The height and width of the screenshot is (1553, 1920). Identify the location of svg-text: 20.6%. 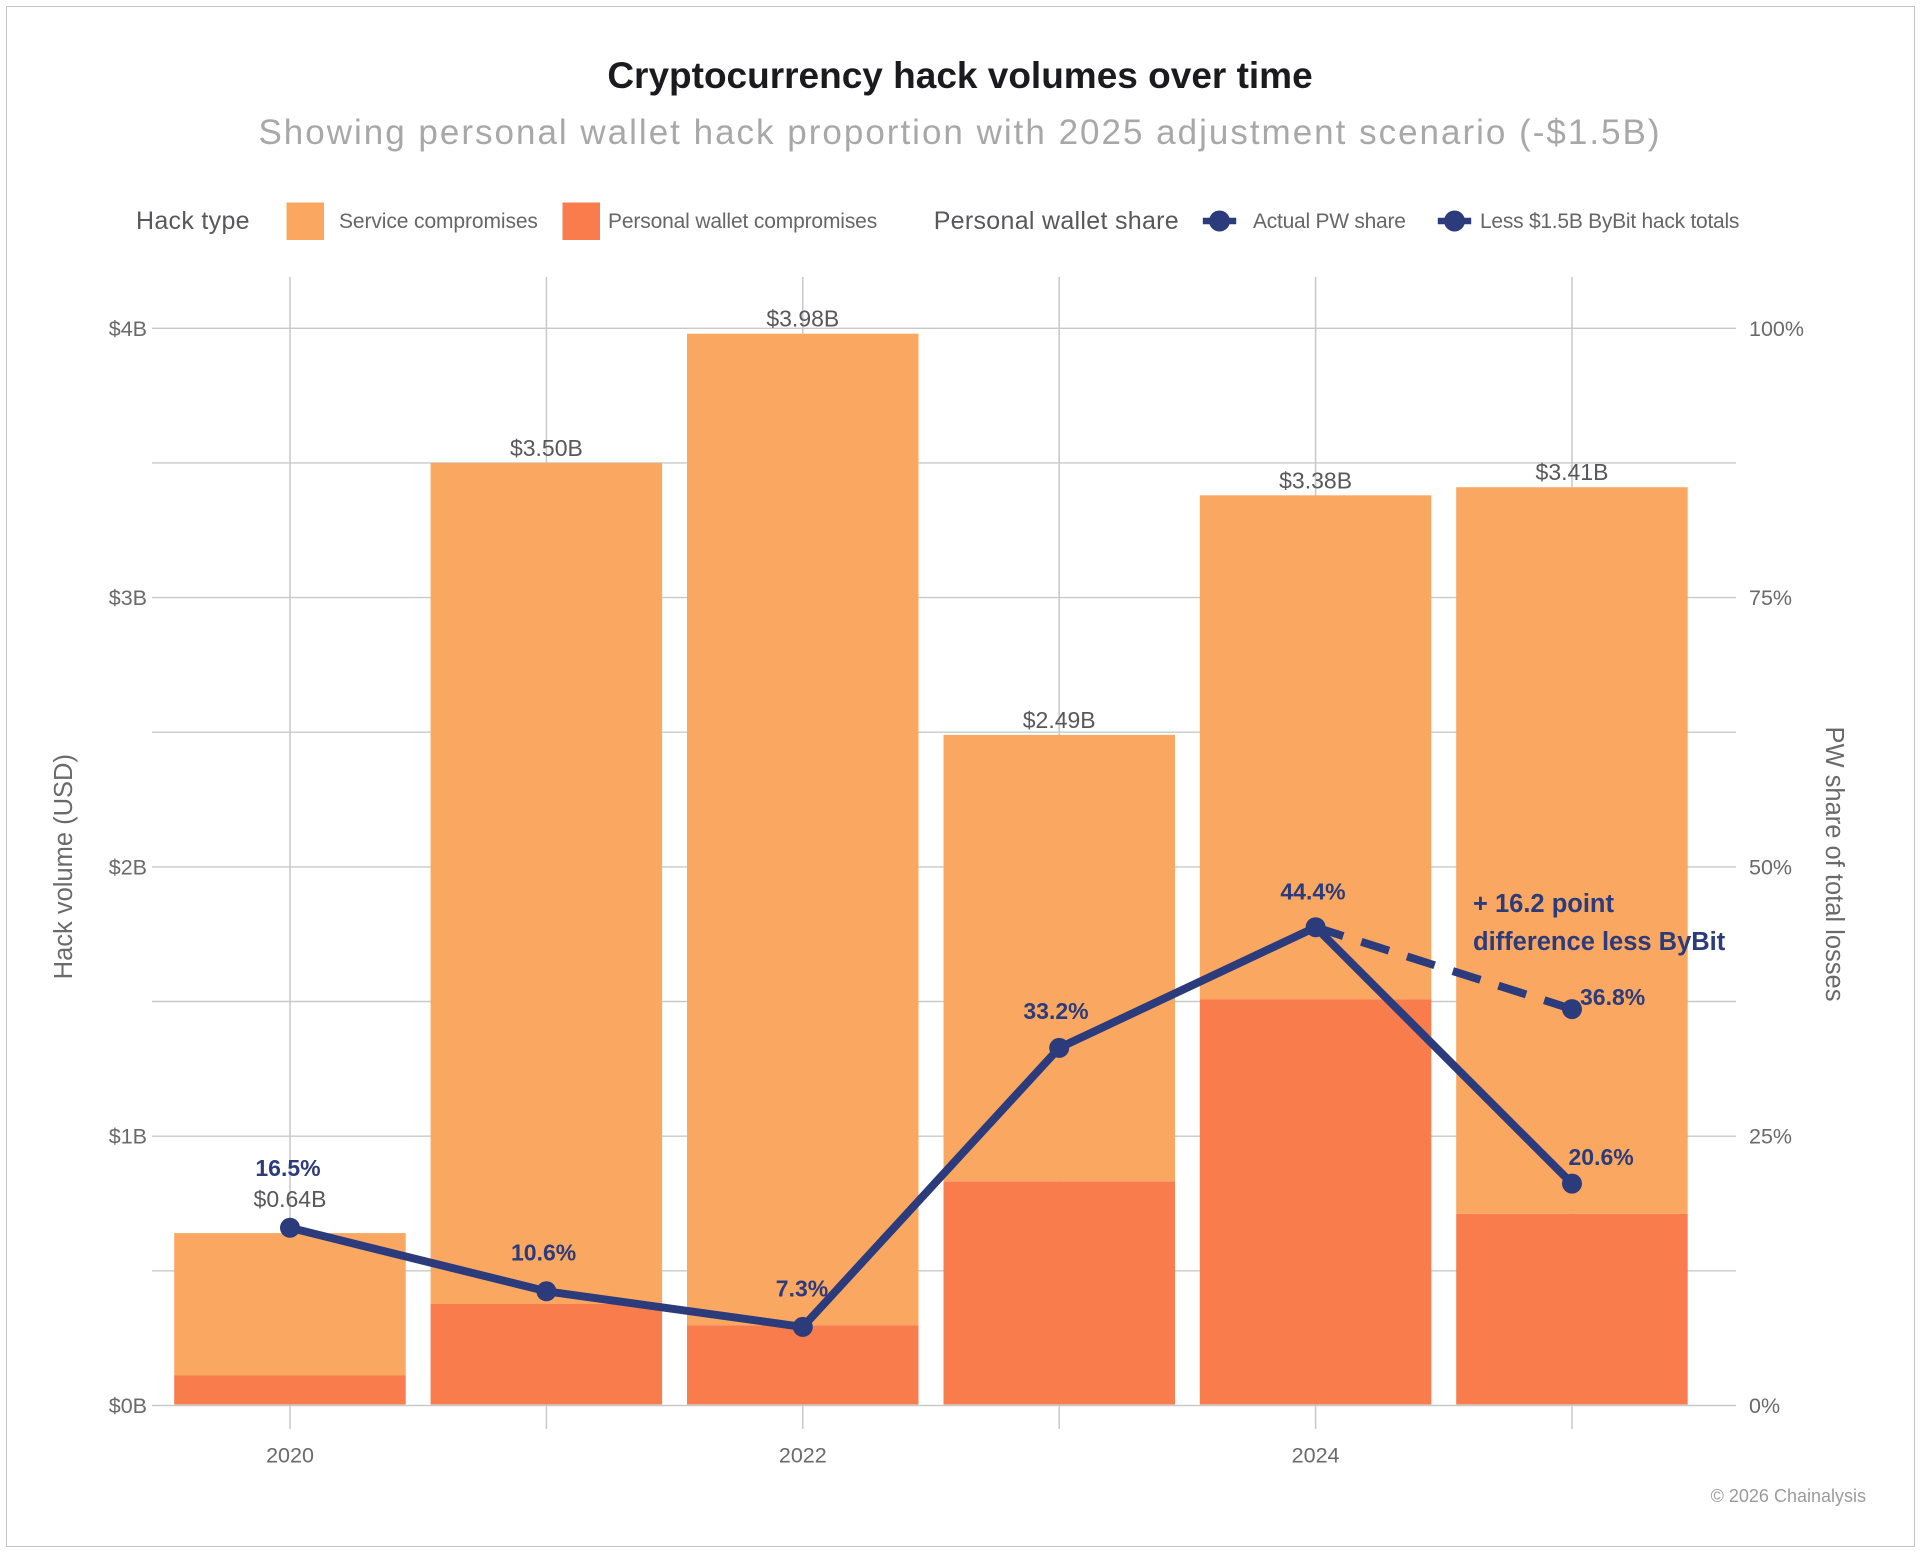
(1601, 1157).